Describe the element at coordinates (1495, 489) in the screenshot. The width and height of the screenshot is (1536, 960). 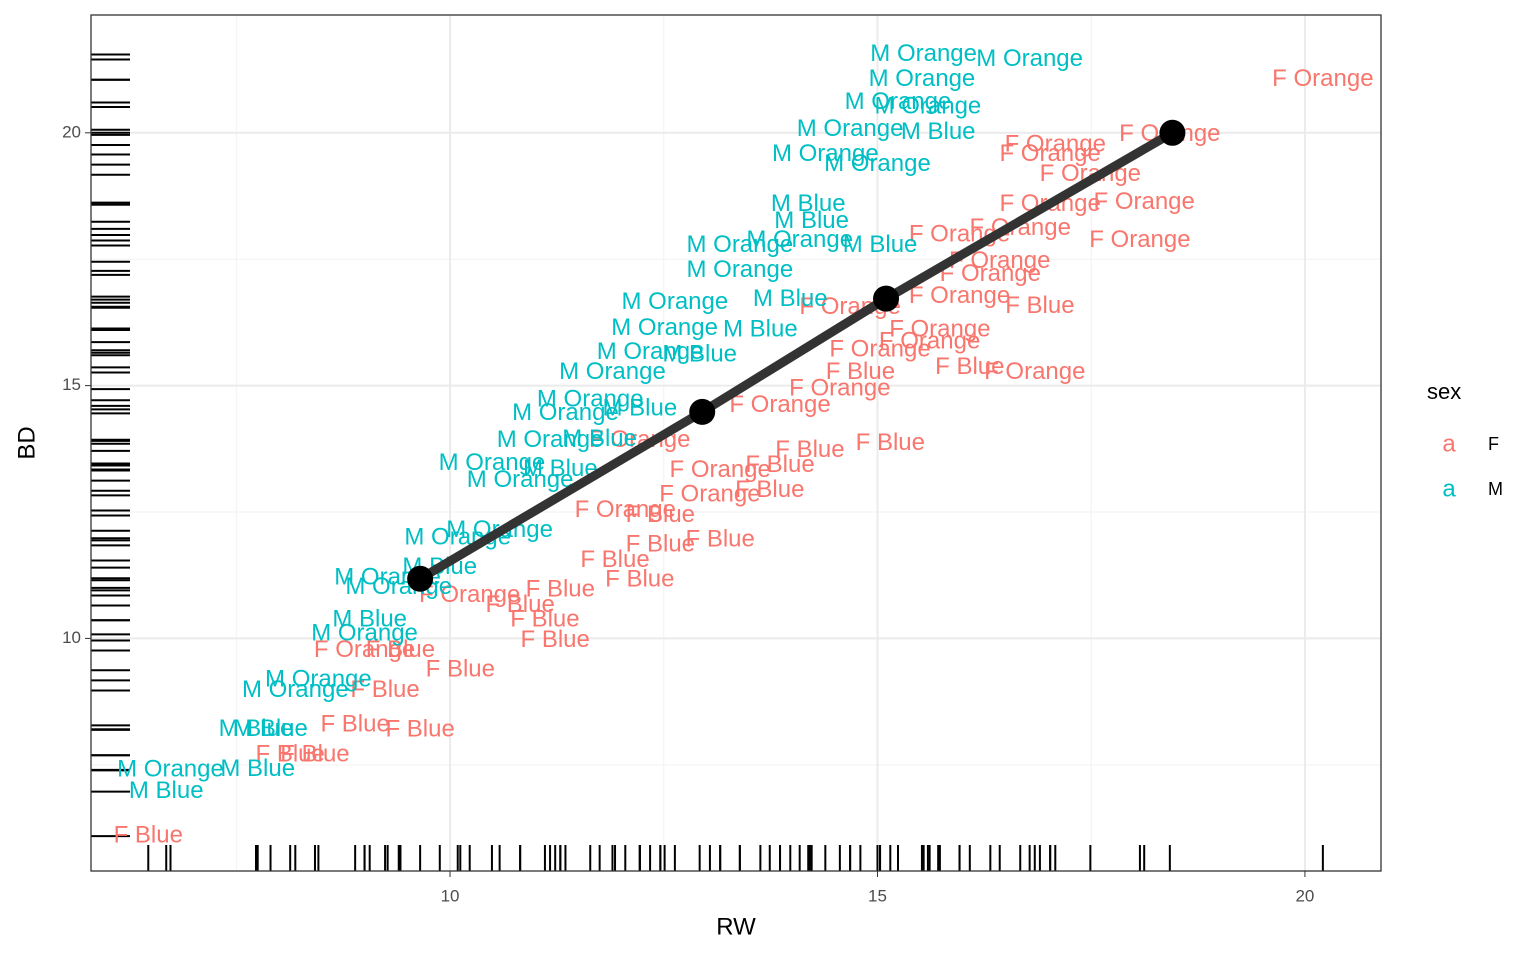
I see `legend-label: M` at that location.